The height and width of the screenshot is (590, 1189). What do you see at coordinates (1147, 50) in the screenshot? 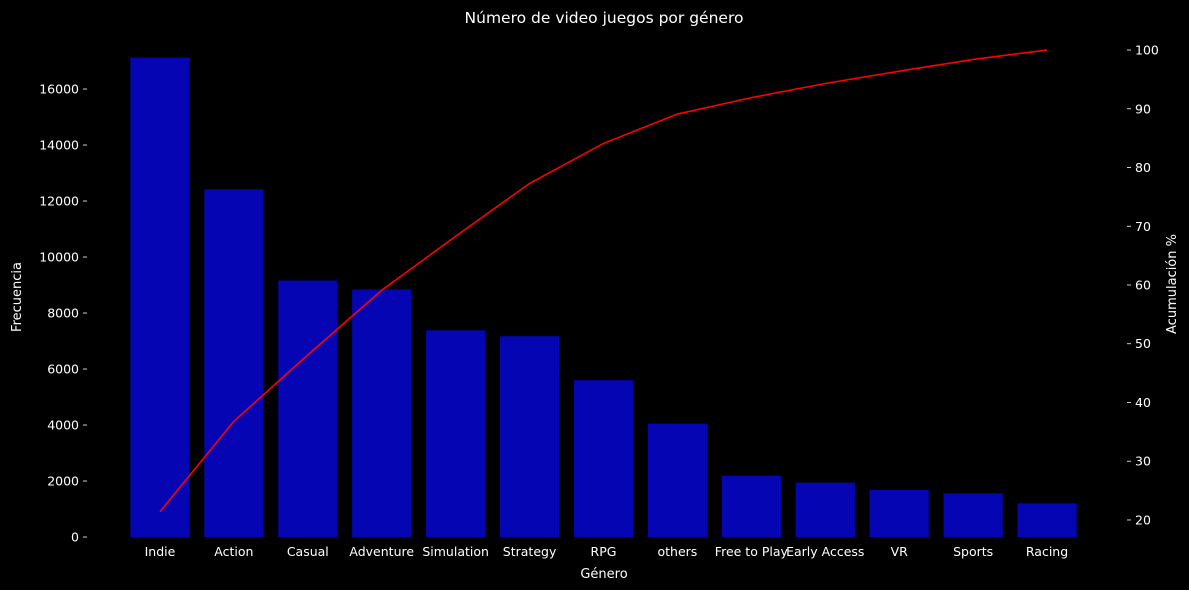
I see `y2-tick-label: 100` at bounding box center [1147, 50].